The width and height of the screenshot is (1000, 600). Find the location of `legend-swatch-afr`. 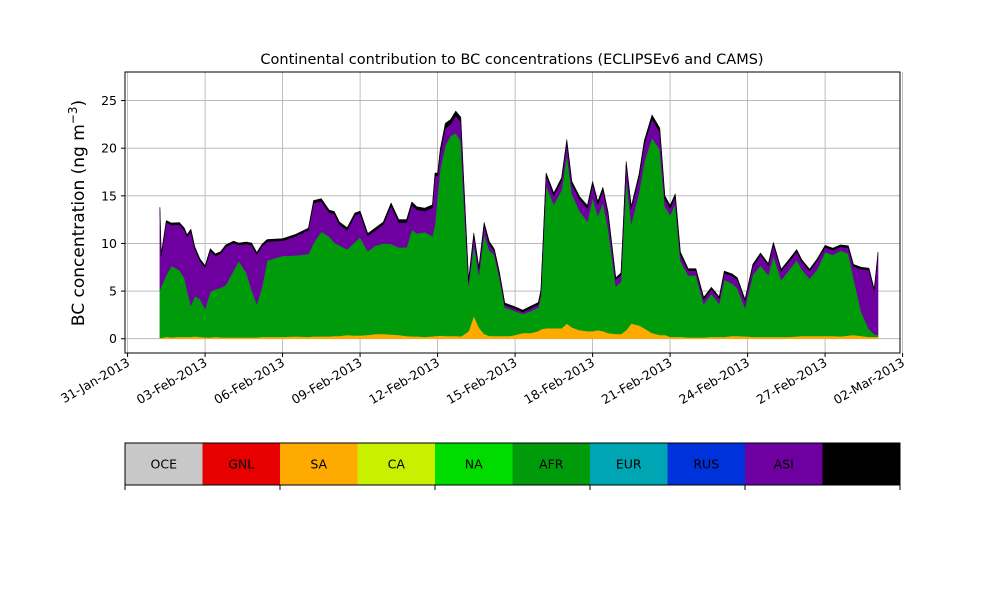

legend-swatch-afr is located at coordinates (551, 464).